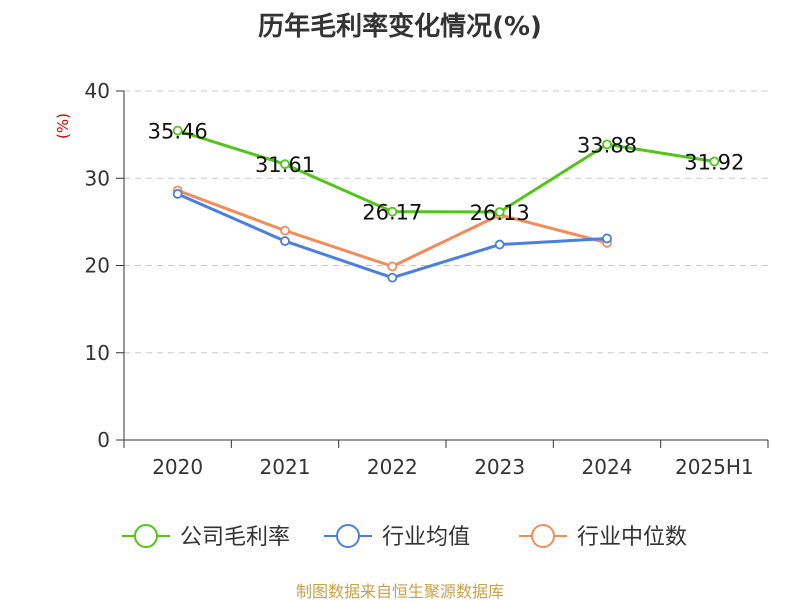 This screenshot has height=602, width=800. What do you see at coordinates (63, 126) in the screenshot?
I see `y-axis-label: (%)` at bounding box center [63, 126].